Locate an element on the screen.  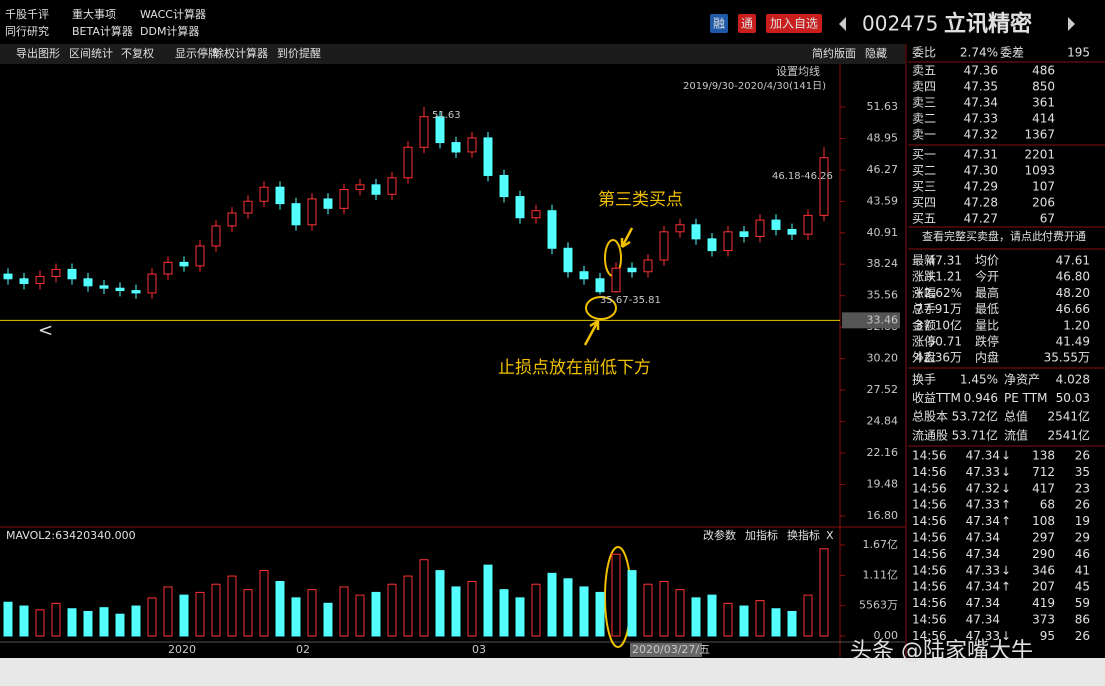
y-tick-label: 22.16 is located at coordinates (883, 452).